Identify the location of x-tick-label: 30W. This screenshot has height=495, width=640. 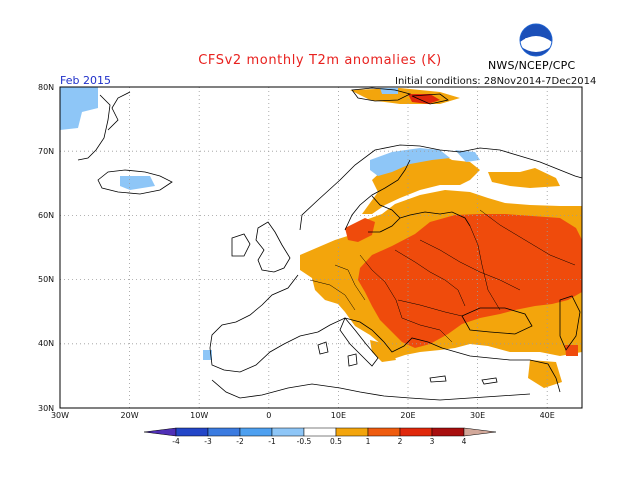
(60, 415).